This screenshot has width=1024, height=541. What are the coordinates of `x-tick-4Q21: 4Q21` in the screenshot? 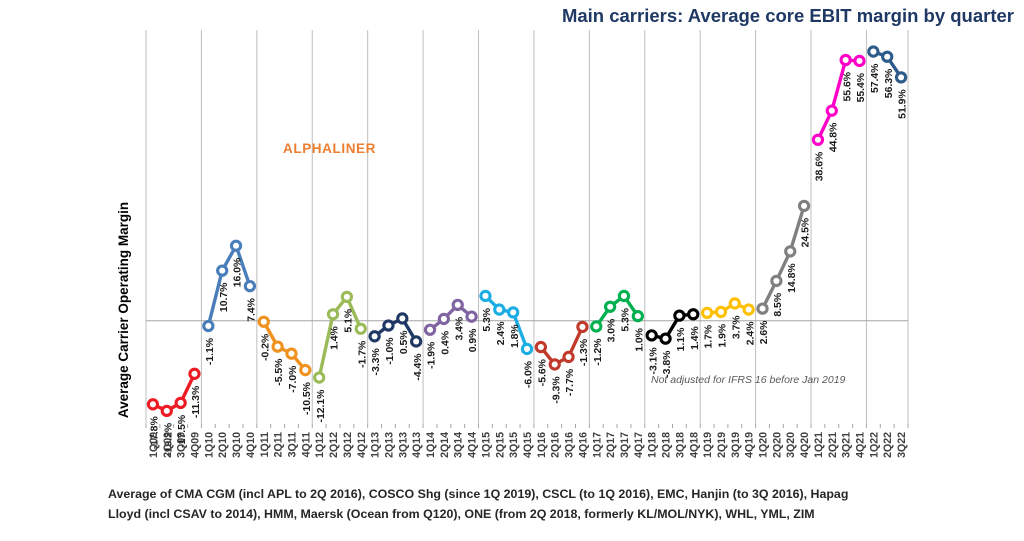 It's located at (861, 445).